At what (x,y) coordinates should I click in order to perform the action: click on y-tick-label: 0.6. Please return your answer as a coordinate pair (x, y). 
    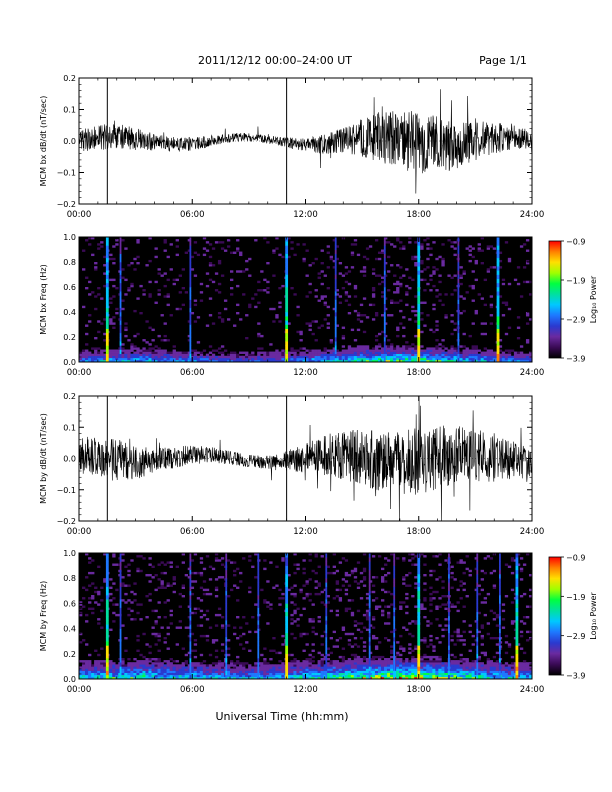
    Looking at the image, I should click on (69, 287).